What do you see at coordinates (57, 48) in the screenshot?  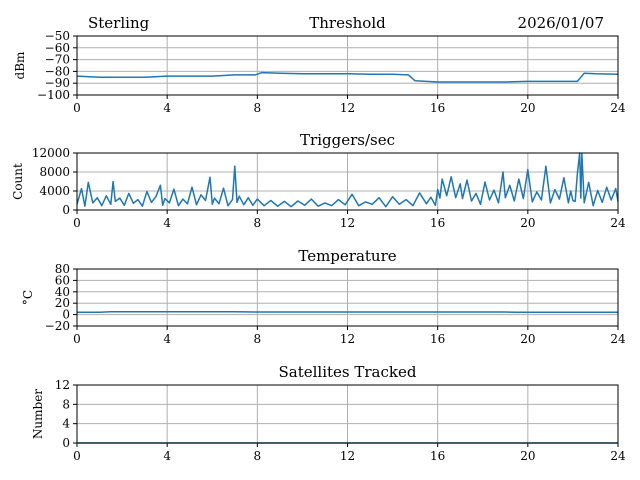 I see `threshold-ytick-label: −60` at bounding box center [57, 48].